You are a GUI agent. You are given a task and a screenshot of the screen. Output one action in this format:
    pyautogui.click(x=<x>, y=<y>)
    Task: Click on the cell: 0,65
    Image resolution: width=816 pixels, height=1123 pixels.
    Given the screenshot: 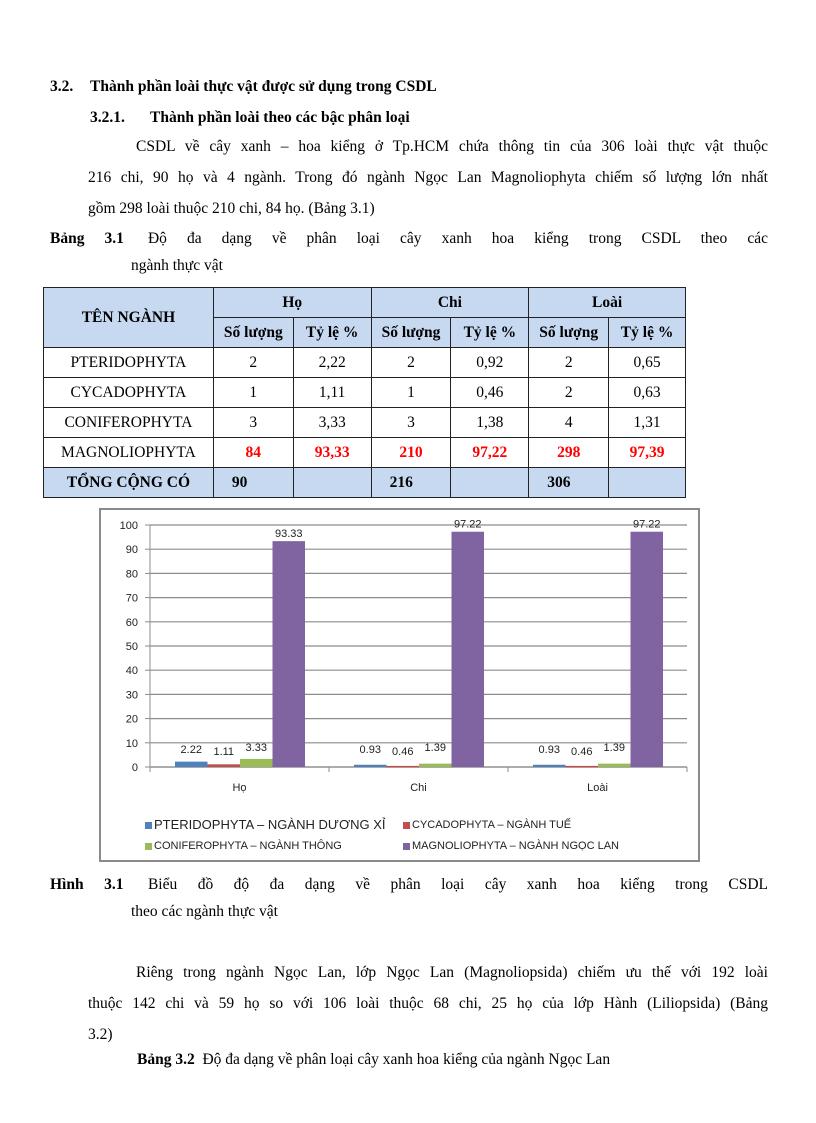 What is the action you would take?
    pyautogui.click(x=647, y=362)
    